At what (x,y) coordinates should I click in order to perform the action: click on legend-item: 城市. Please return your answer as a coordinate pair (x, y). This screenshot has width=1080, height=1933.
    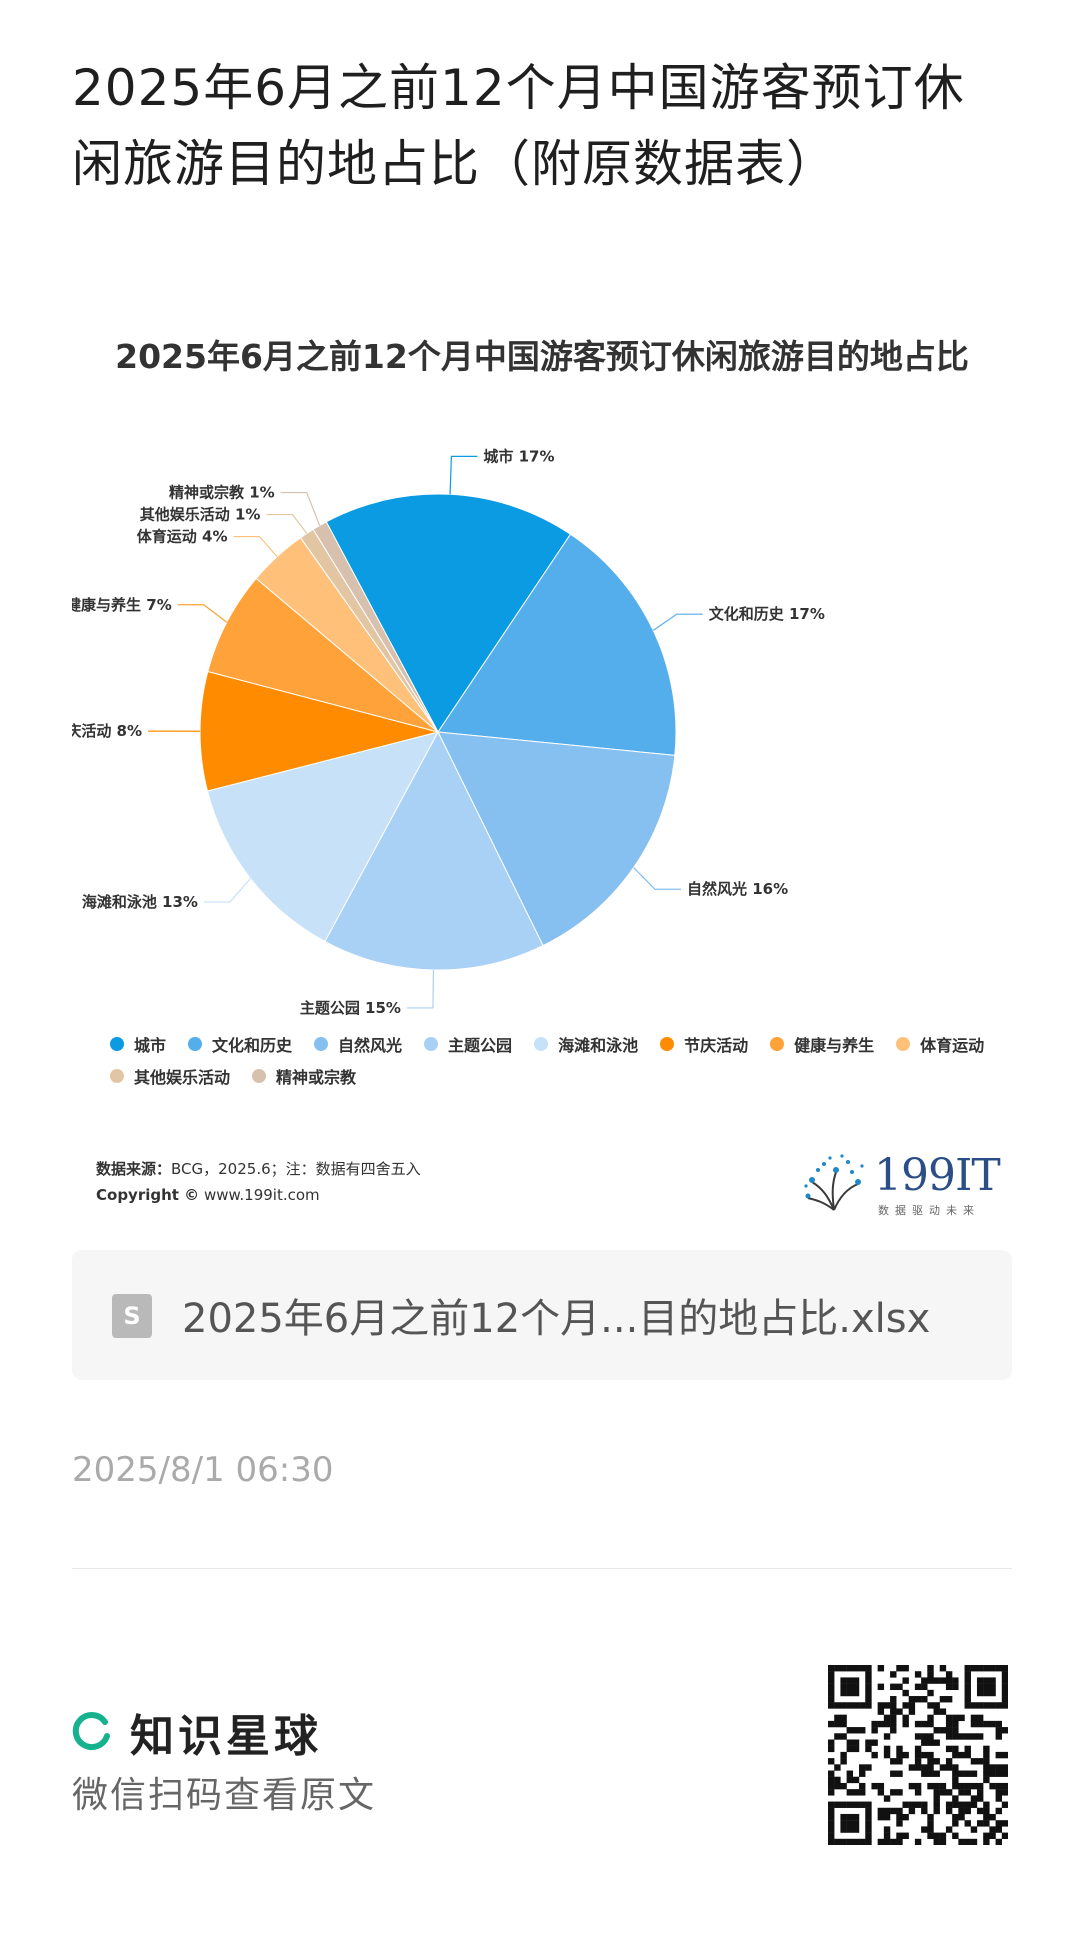
    Looking at the image, I should click on (138, 1044).